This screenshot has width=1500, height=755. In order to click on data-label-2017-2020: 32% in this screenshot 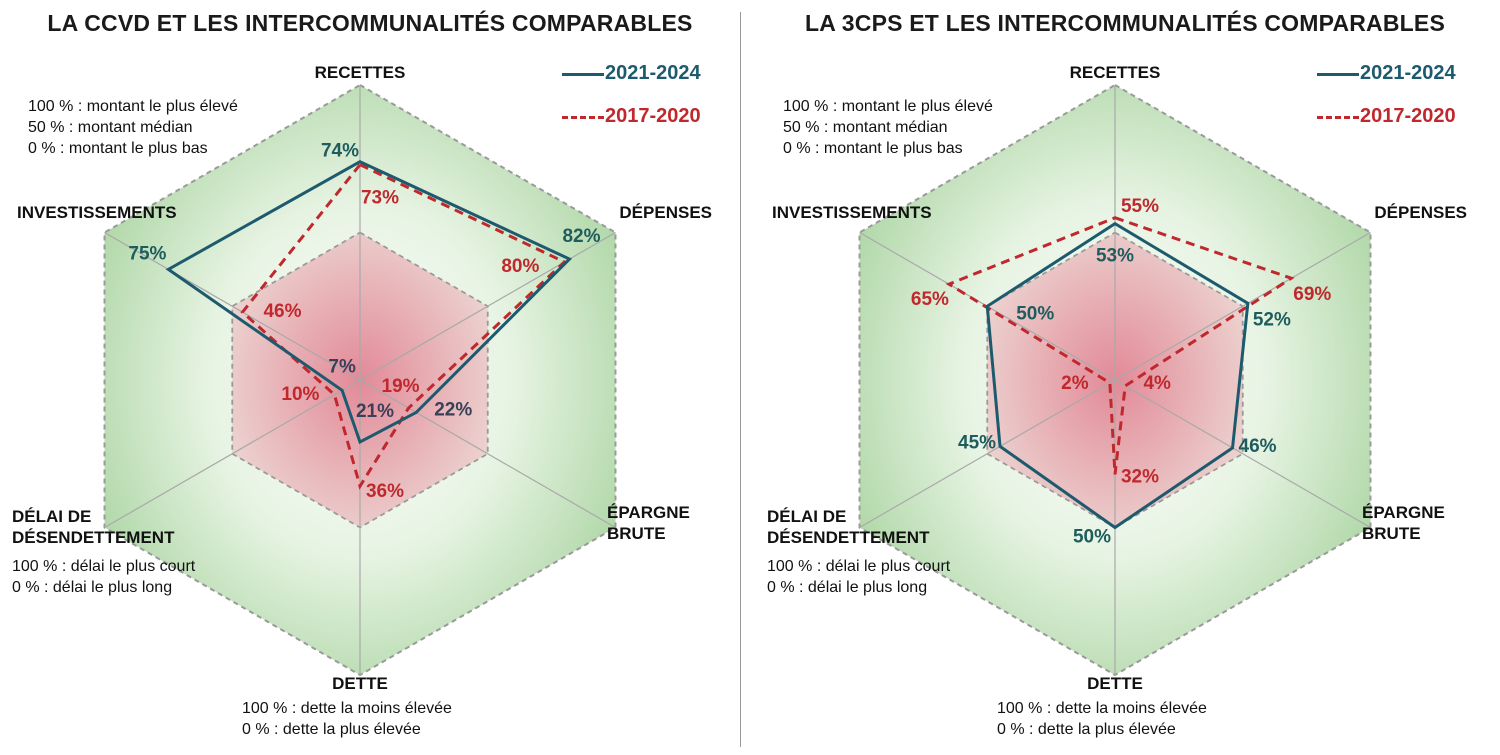, I will do `click(1140, 476)`.